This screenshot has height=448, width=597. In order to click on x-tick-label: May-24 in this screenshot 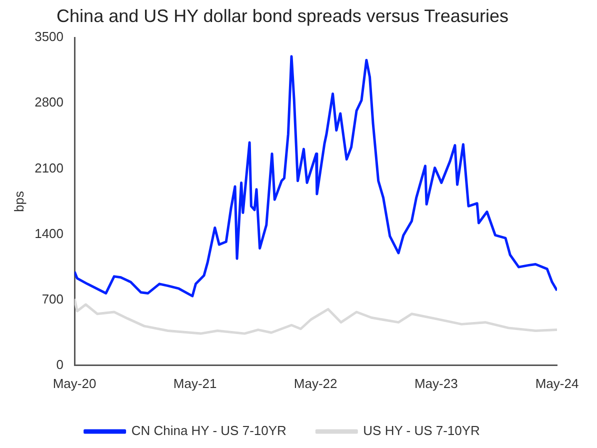, I will do `click(557, 383)`.